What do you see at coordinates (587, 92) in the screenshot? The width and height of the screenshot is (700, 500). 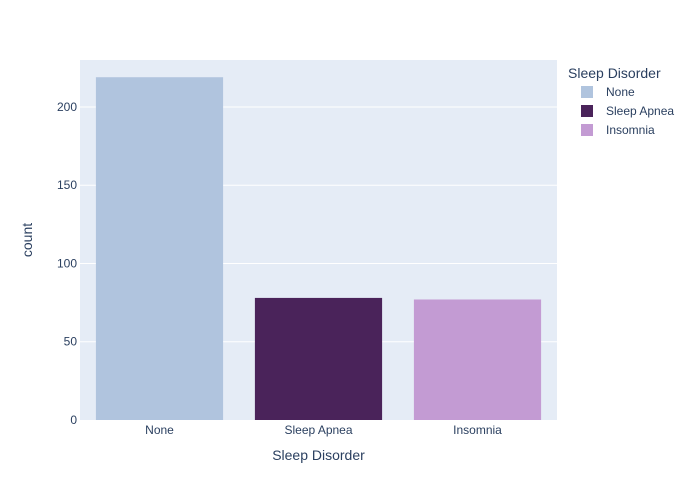 I see `legend-swatch-none` at bounding box center [587, 92].